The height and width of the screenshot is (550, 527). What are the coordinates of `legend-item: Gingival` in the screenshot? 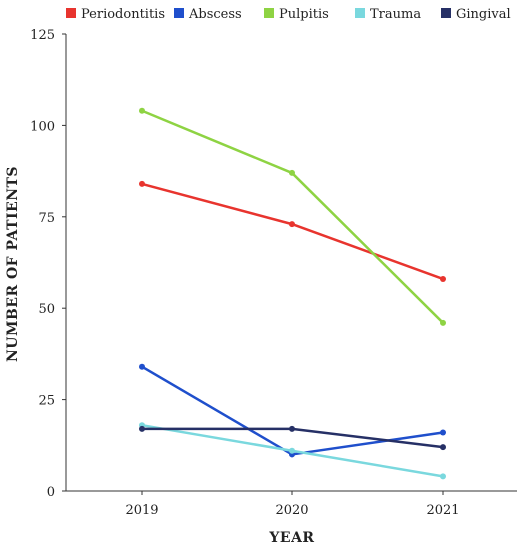 It's located at (476, 14).